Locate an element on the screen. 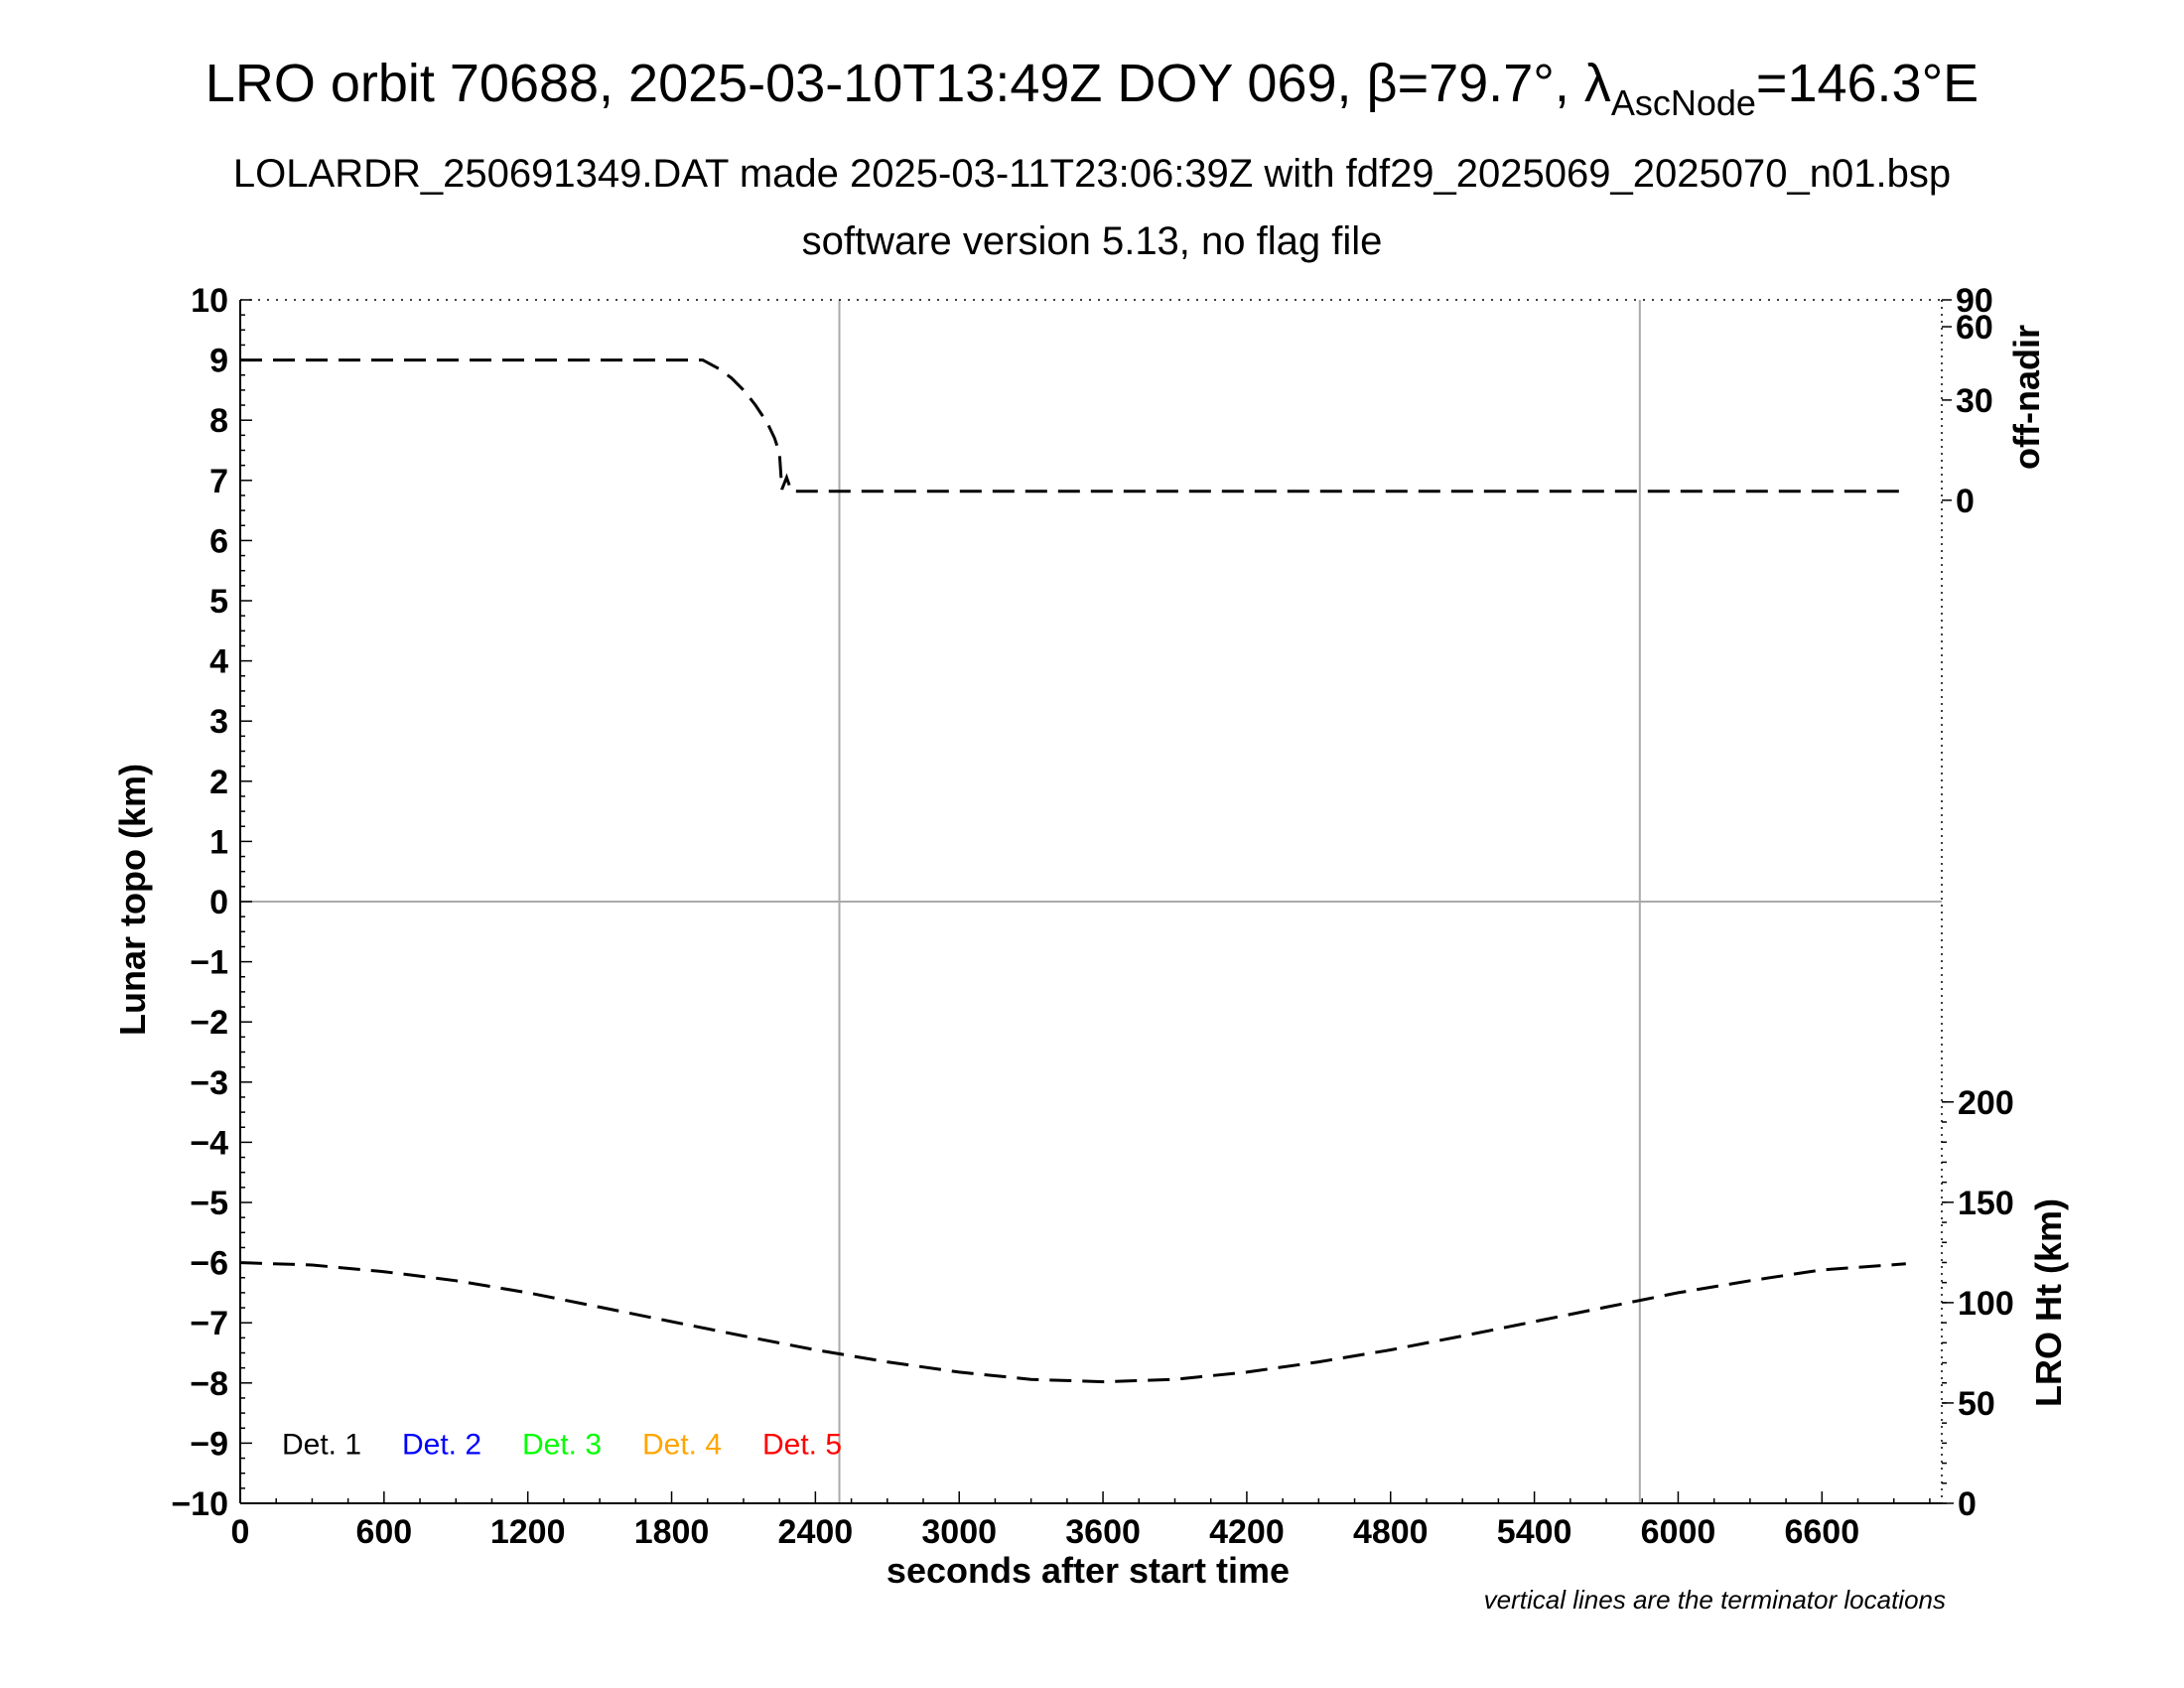 This screenshot has height=1688, width=2184. x-tick-label: 1200 is located at coordinates (528, 1532).